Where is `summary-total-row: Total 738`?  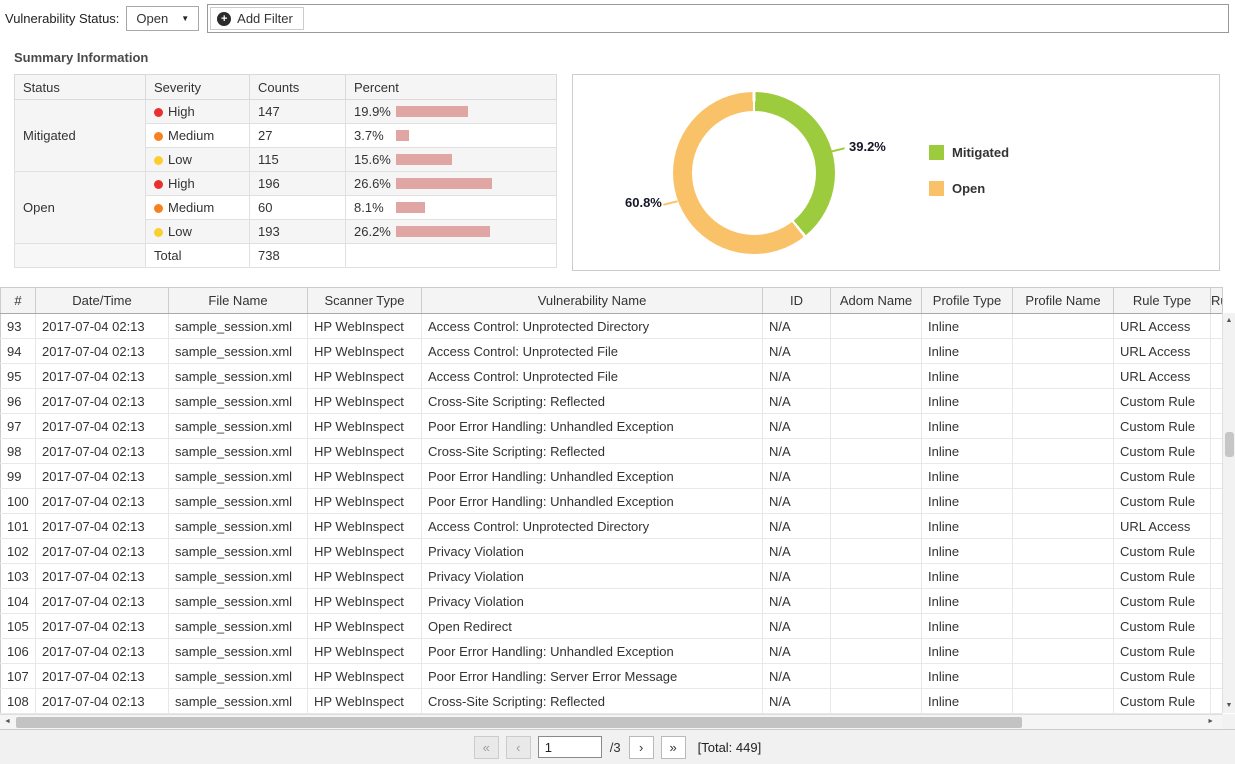
summary-total-row: Total 738 is located at coordinates (285, 255).